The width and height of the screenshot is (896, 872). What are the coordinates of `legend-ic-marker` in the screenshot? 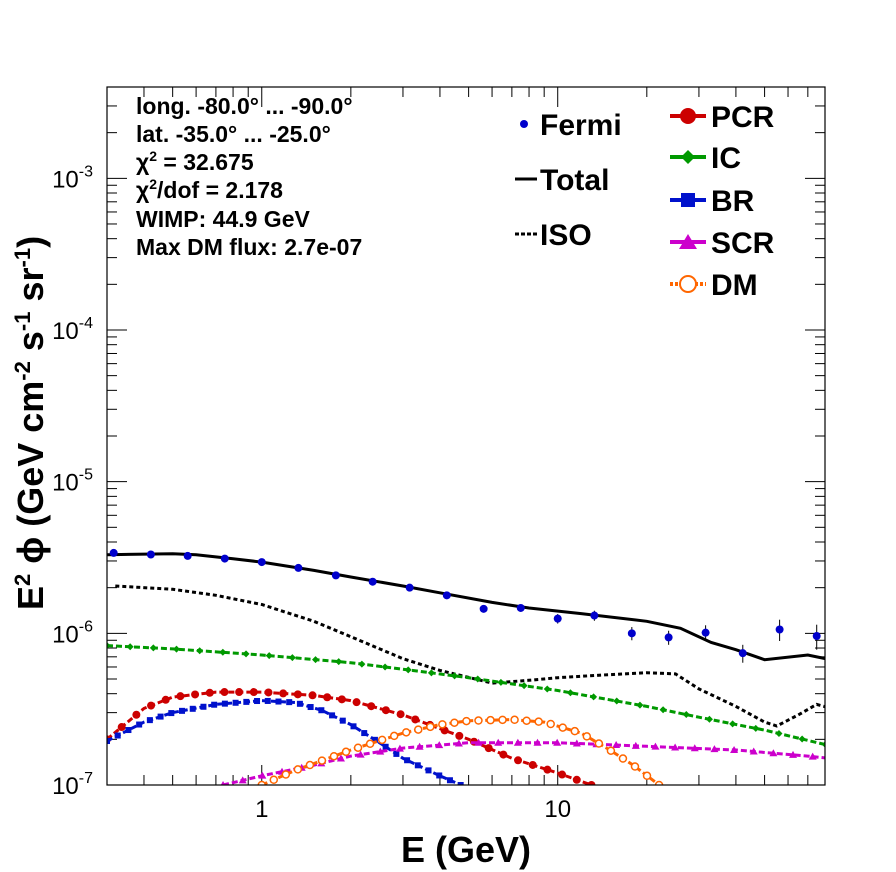 It's located at (688, 157).